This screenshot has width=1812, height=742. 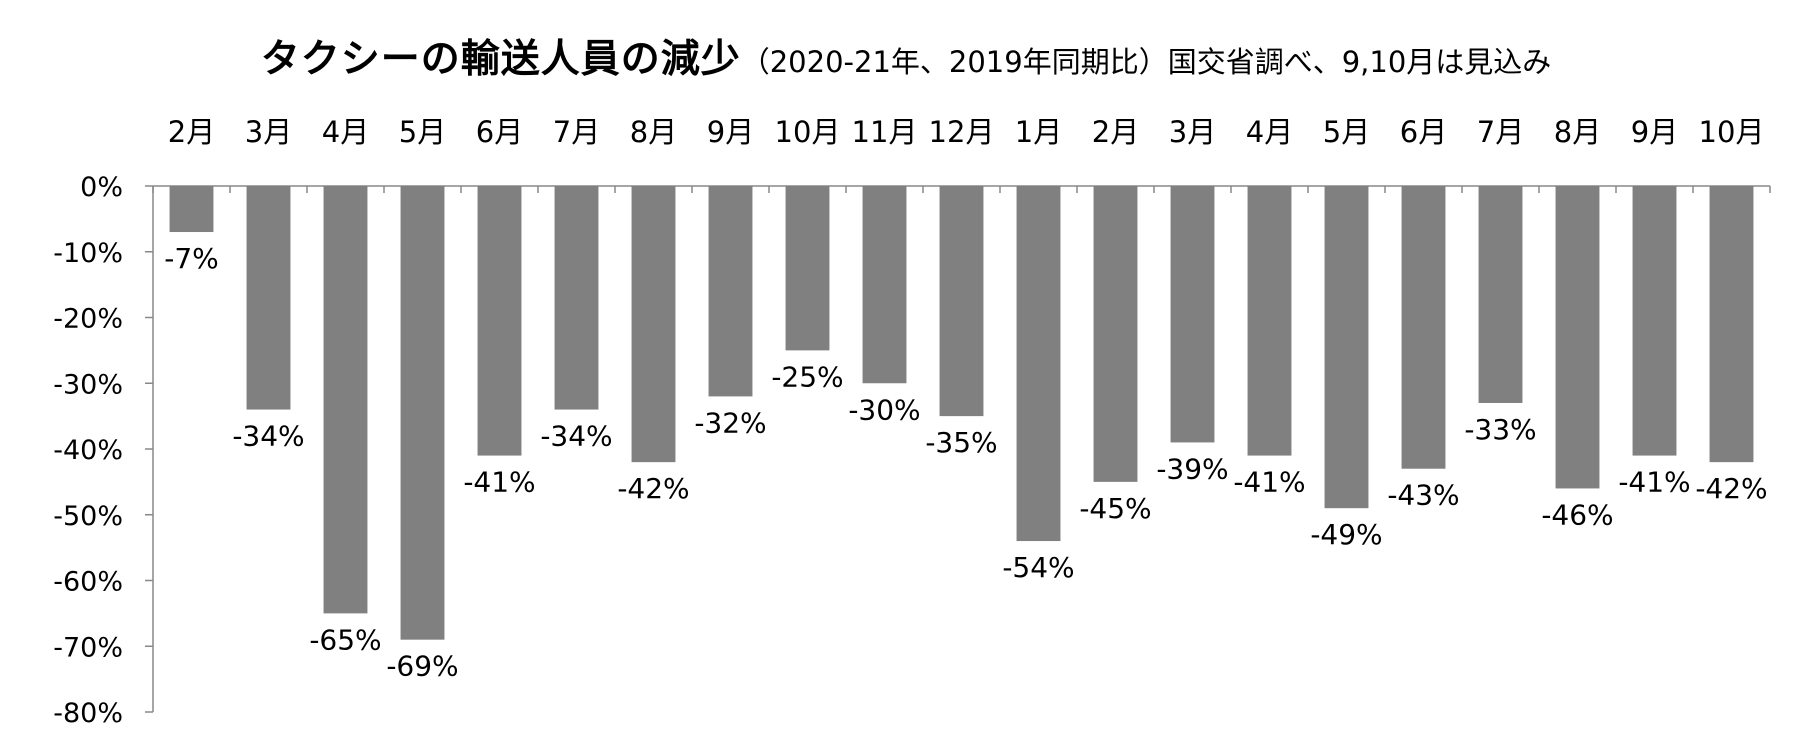 What do you see at coordinates (1038, 567) in the screenshot?
I see `data-label: -54%` at bounding box center [1038, 567].